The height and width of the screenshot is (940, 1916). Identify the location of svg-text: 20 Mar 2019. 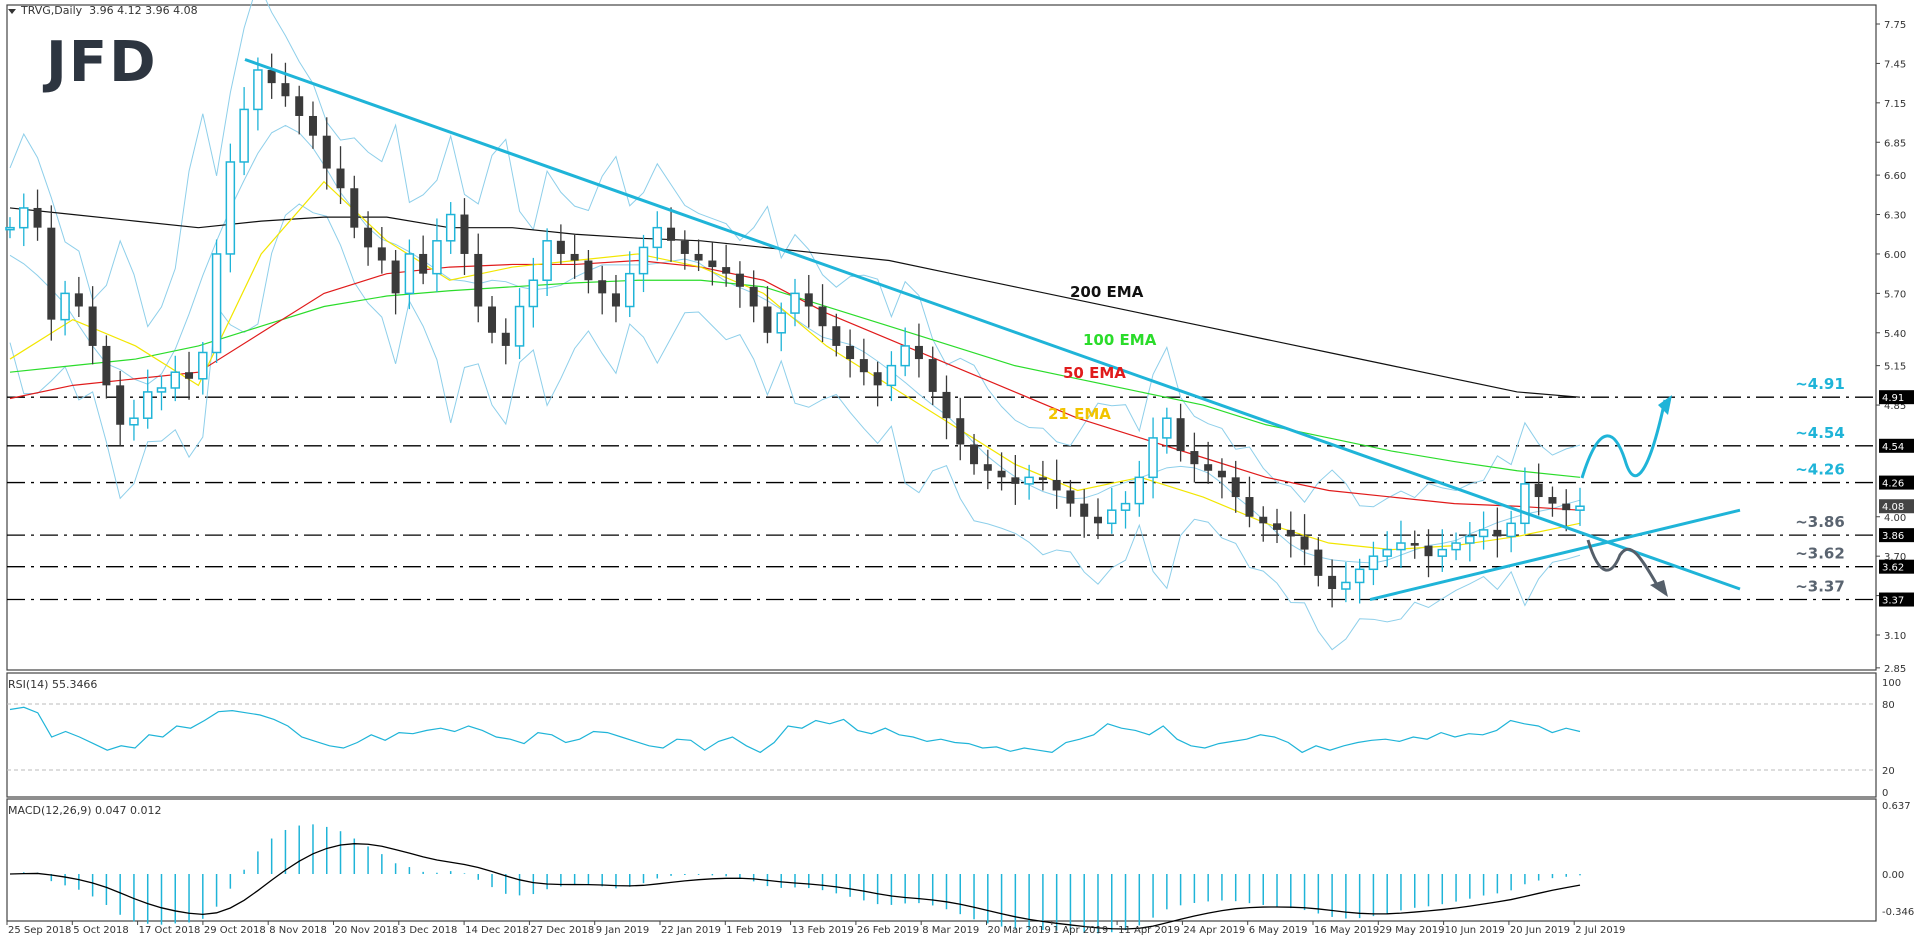
(1019, 930).